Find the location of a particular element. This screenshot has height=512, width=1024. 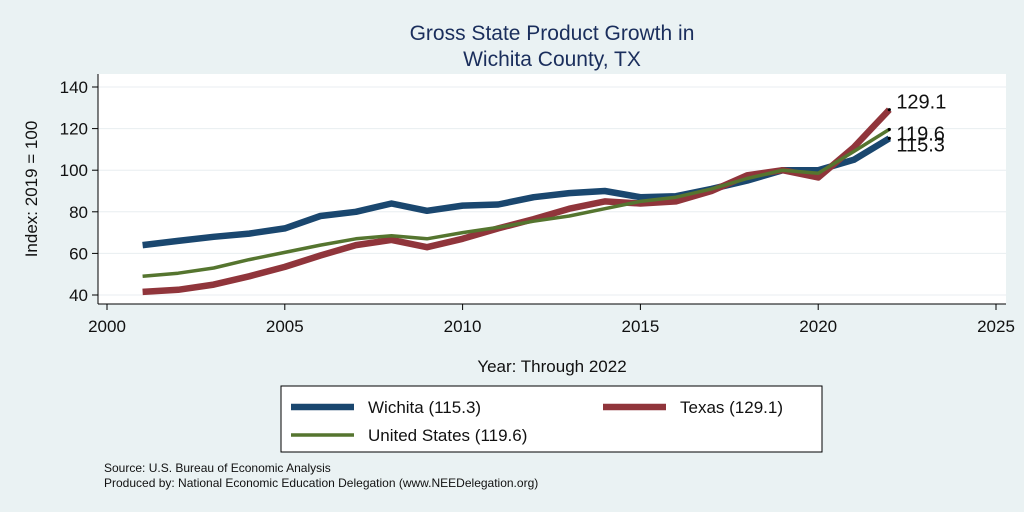

legend-box is located at coordinates (551, 419).